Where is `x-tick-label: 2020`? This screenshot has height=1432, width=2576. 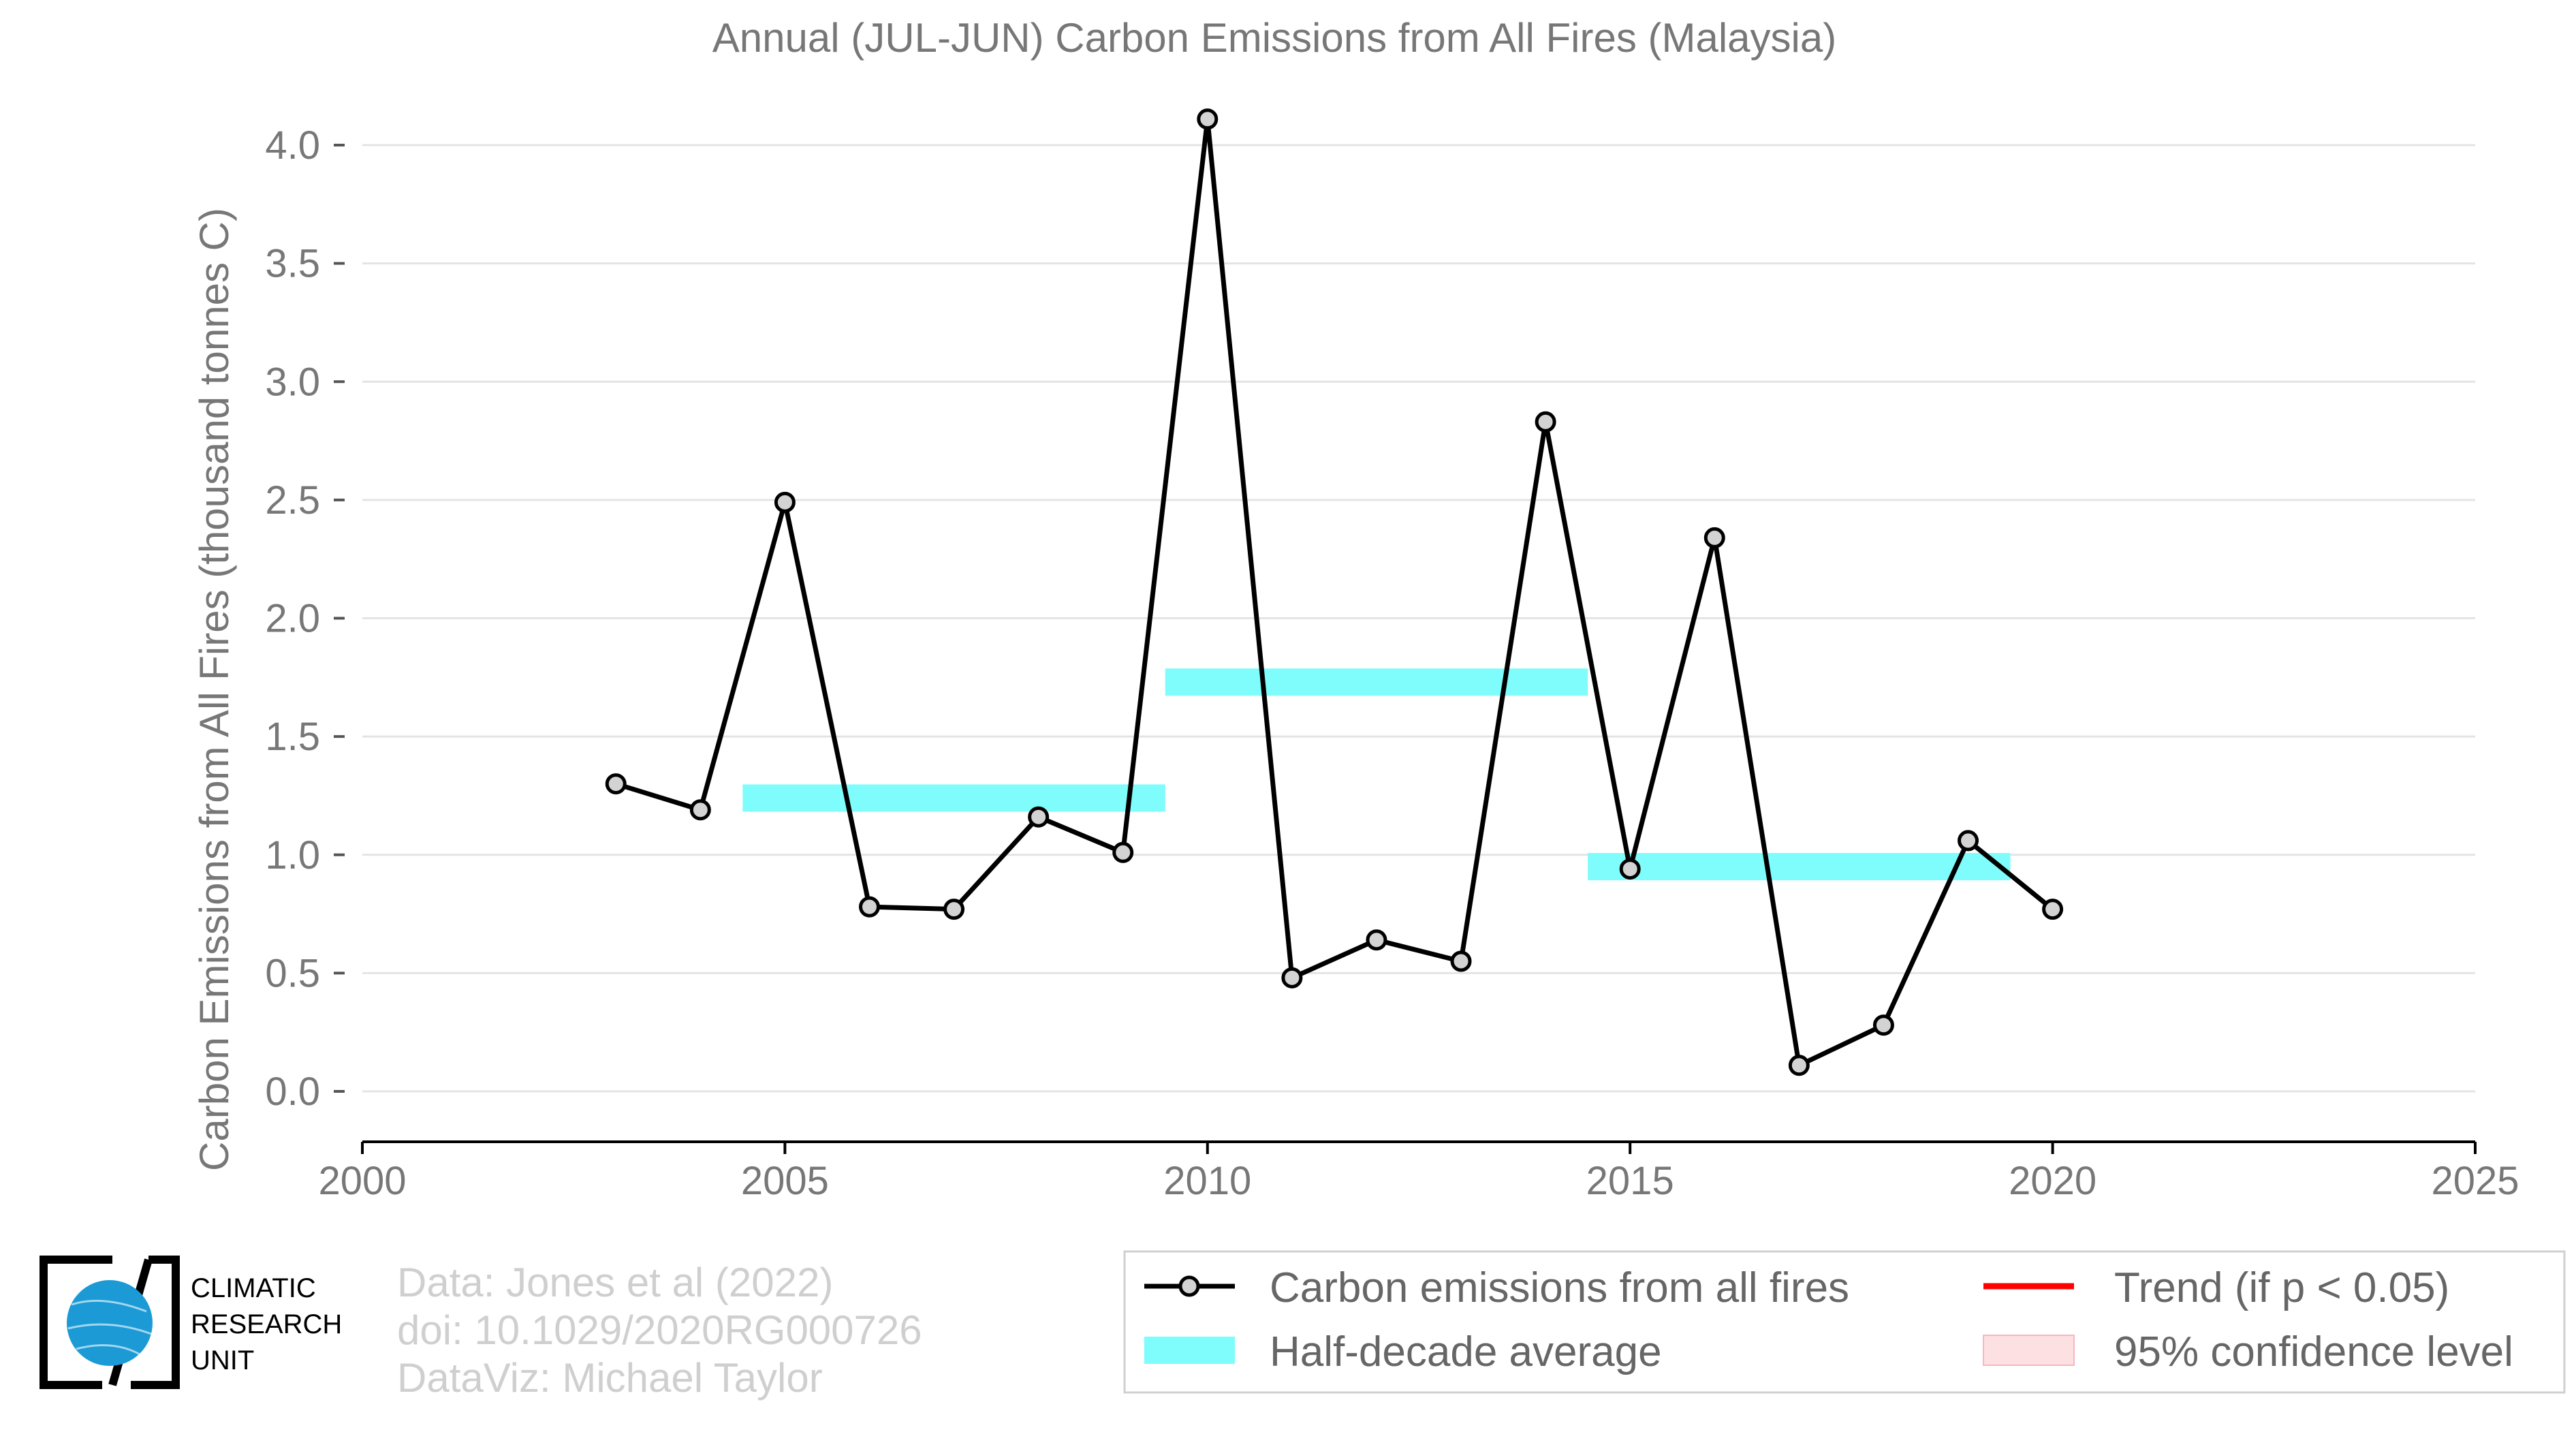 x-tick-label: 2020 is located at coordinates (2052, 1181).